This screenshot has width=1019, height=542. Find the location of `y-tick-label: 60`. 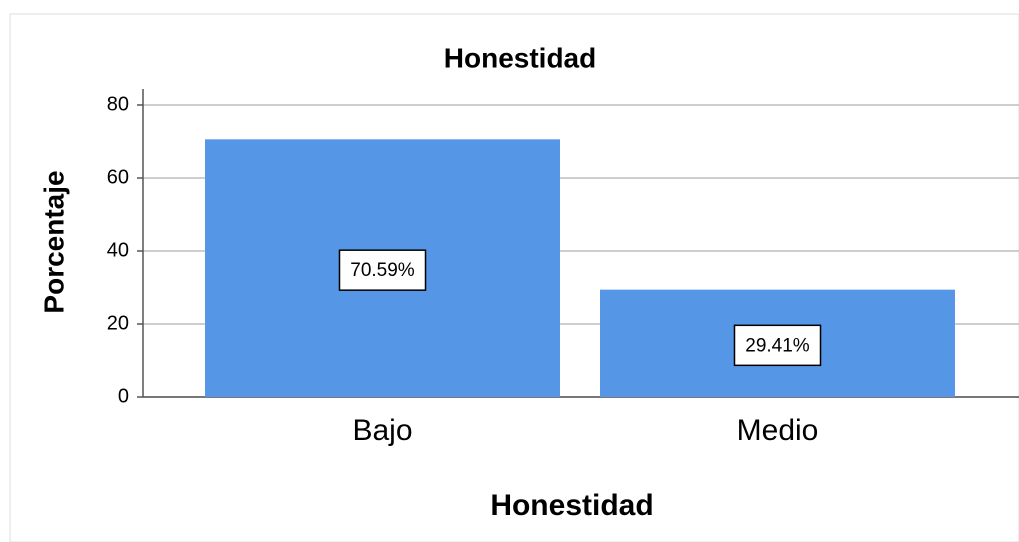

y-tick-label: 60 is located at coordinates (118, 177).